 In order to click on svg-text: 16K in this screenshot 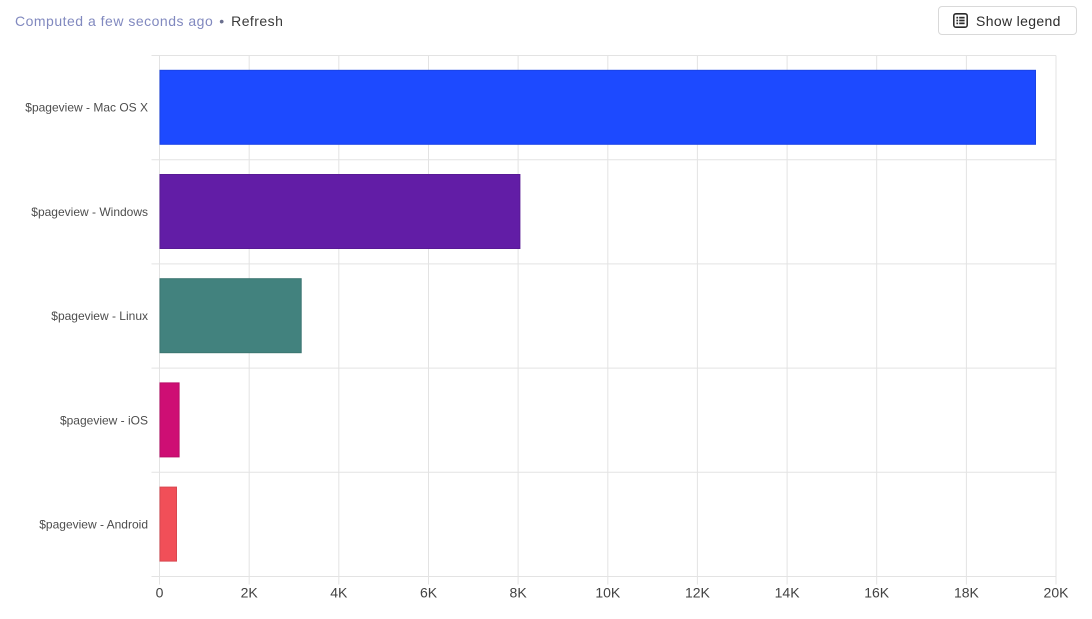, I will do `click(877, 593)`.